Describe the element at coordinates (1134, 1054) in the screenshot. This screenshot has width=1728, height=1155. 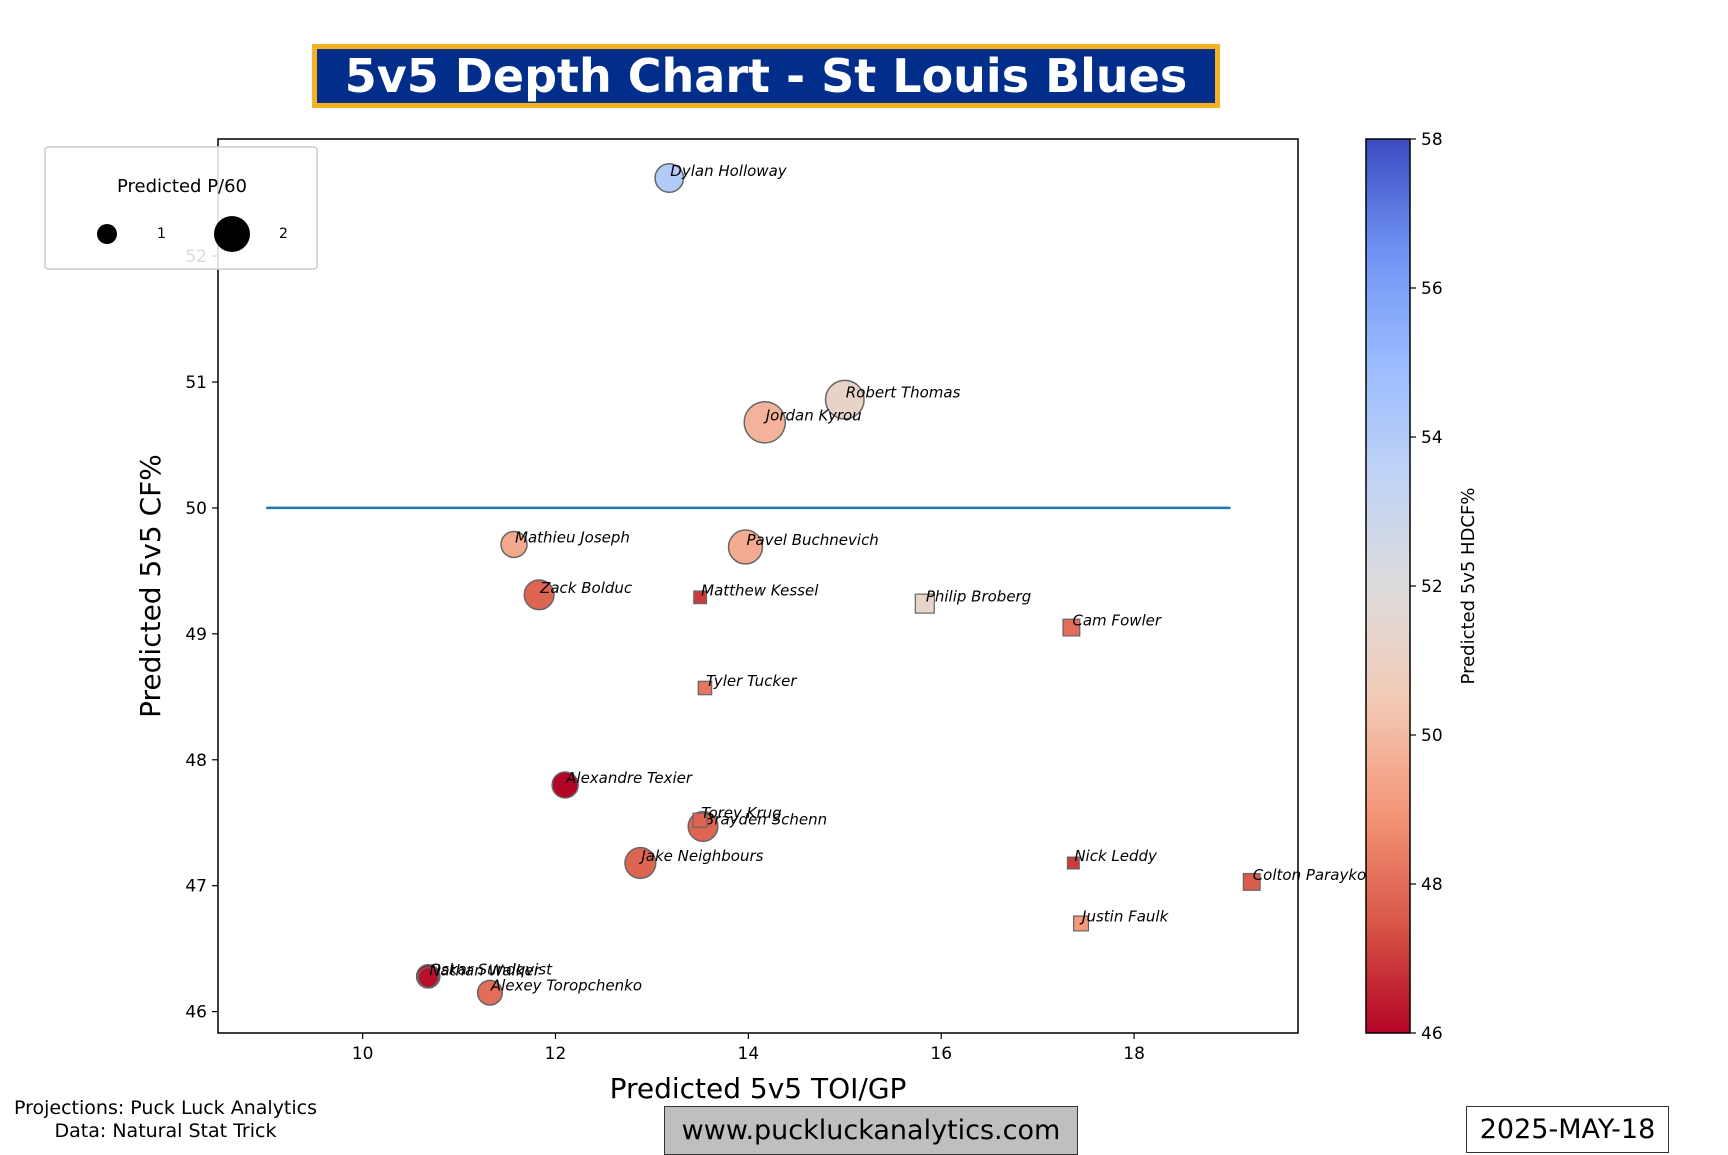
I see `x-tick-label: 18` at that location.